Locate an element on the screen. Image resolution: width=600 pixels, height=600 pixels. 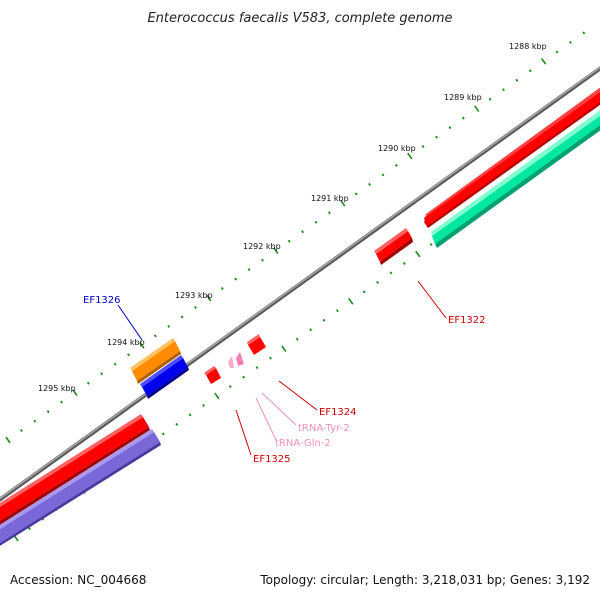
ef1326-leader is located at coordinates (130, 322).